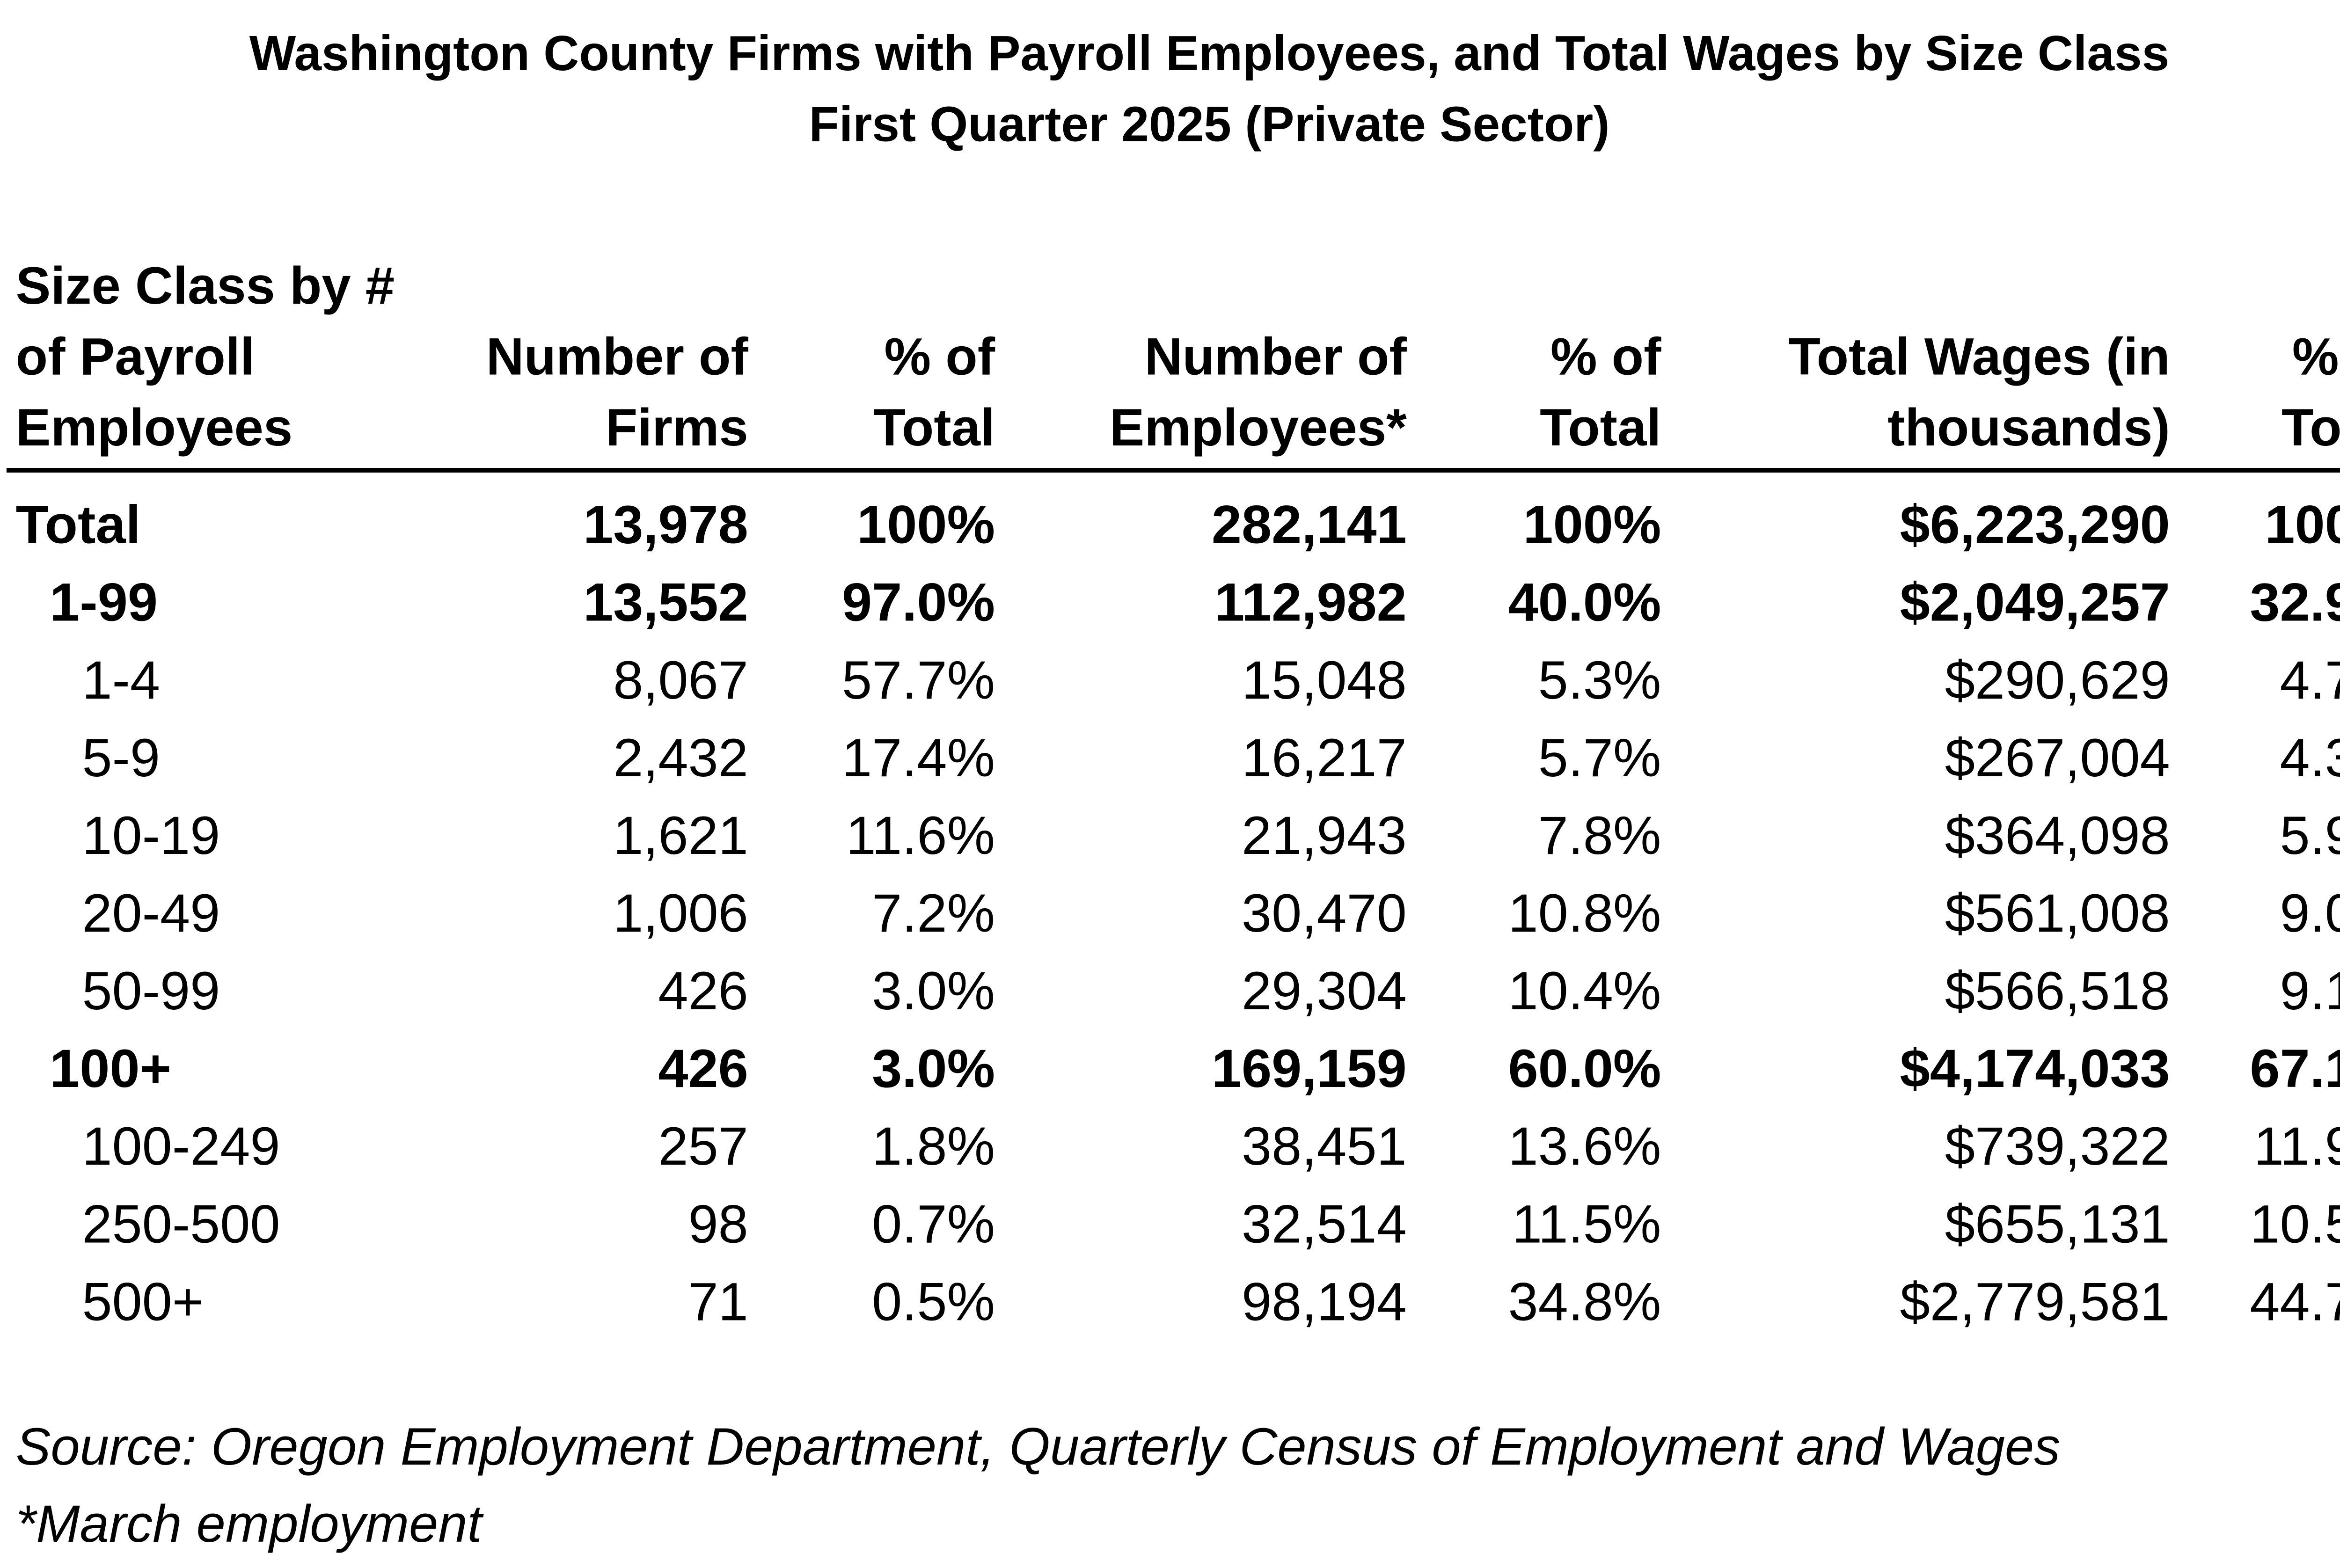 This screenshot has height=1568, width=2340. I want to click on table-cell: 30,470, so click(1324, 913).